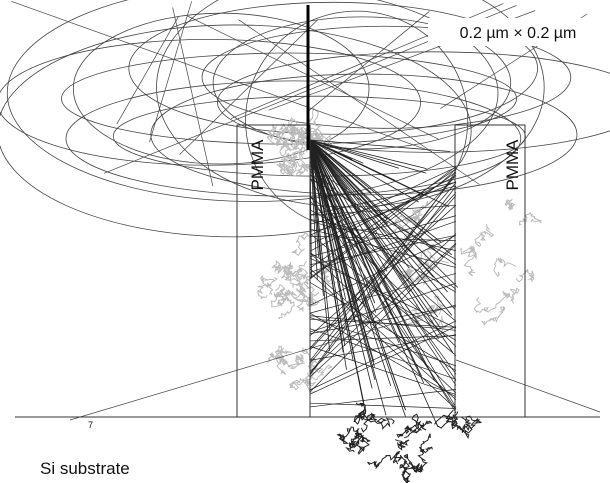  Describe the element at coordinates (518, 33) in the screenshot. I see `scale-label: 0.2 µm × 0.2 µm` at that location.